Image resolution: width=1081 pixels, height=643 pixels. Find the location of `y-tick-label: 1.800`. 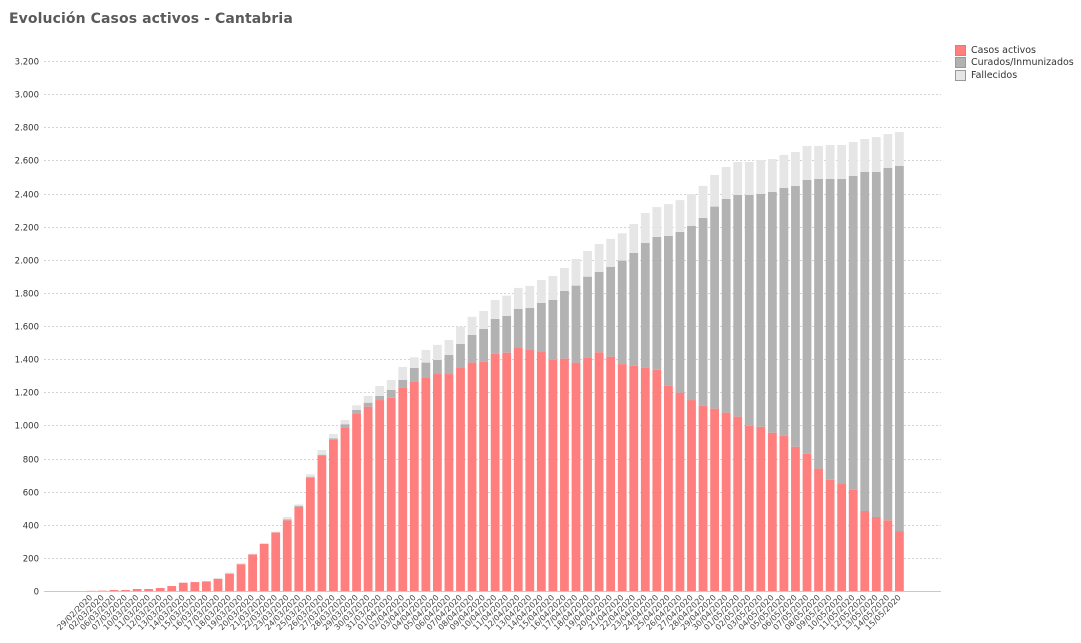

y-tick-label: 1.800 is located at coordinates (27, 295).